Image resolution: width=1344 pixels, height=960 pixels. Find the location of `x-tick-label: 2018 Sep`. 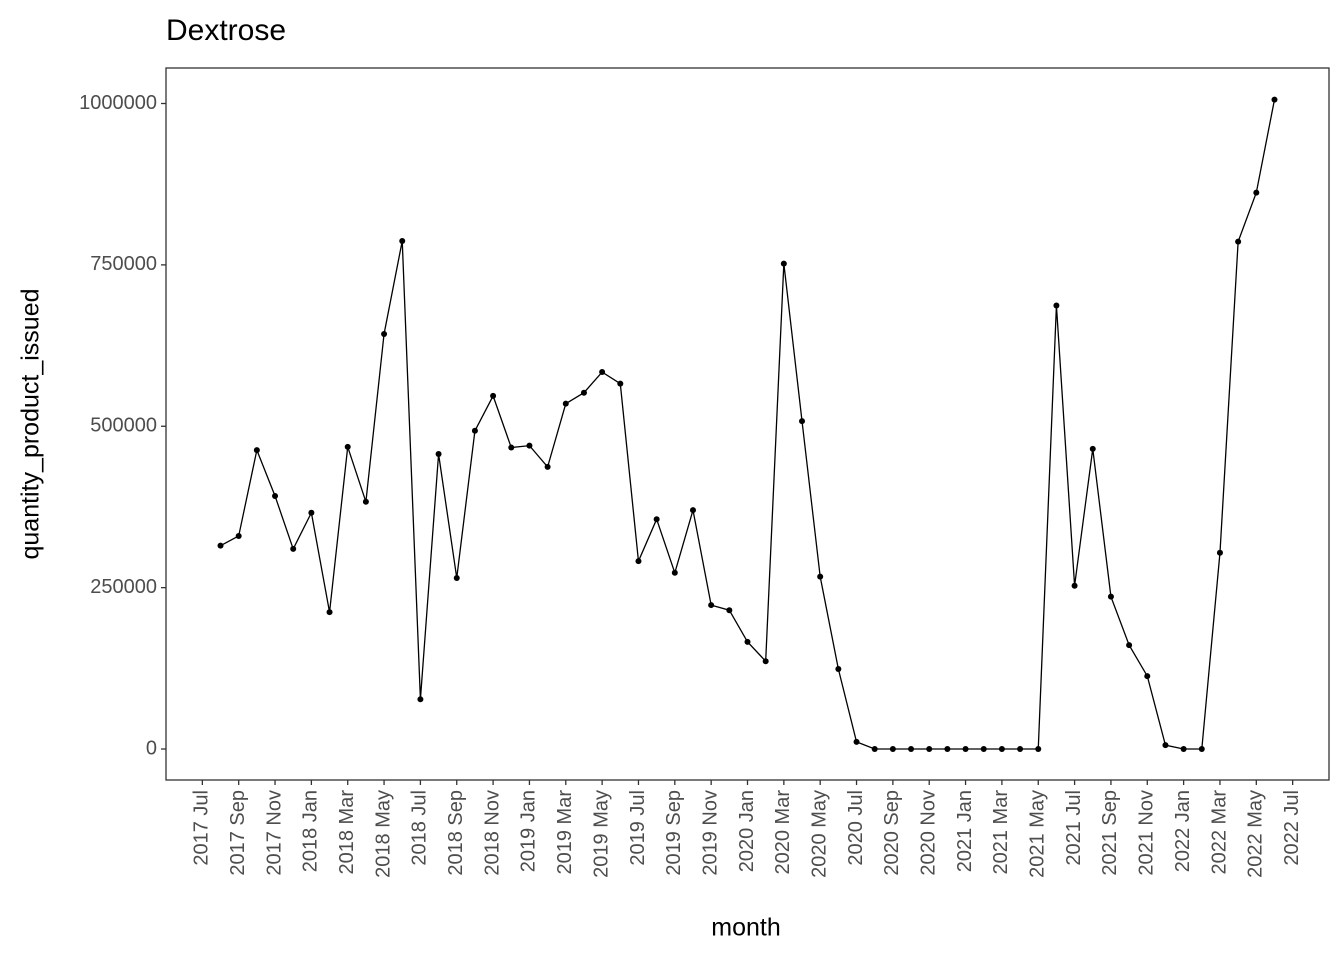

x-tick-label: 2018 Sep is located at coordinates (456, 833).